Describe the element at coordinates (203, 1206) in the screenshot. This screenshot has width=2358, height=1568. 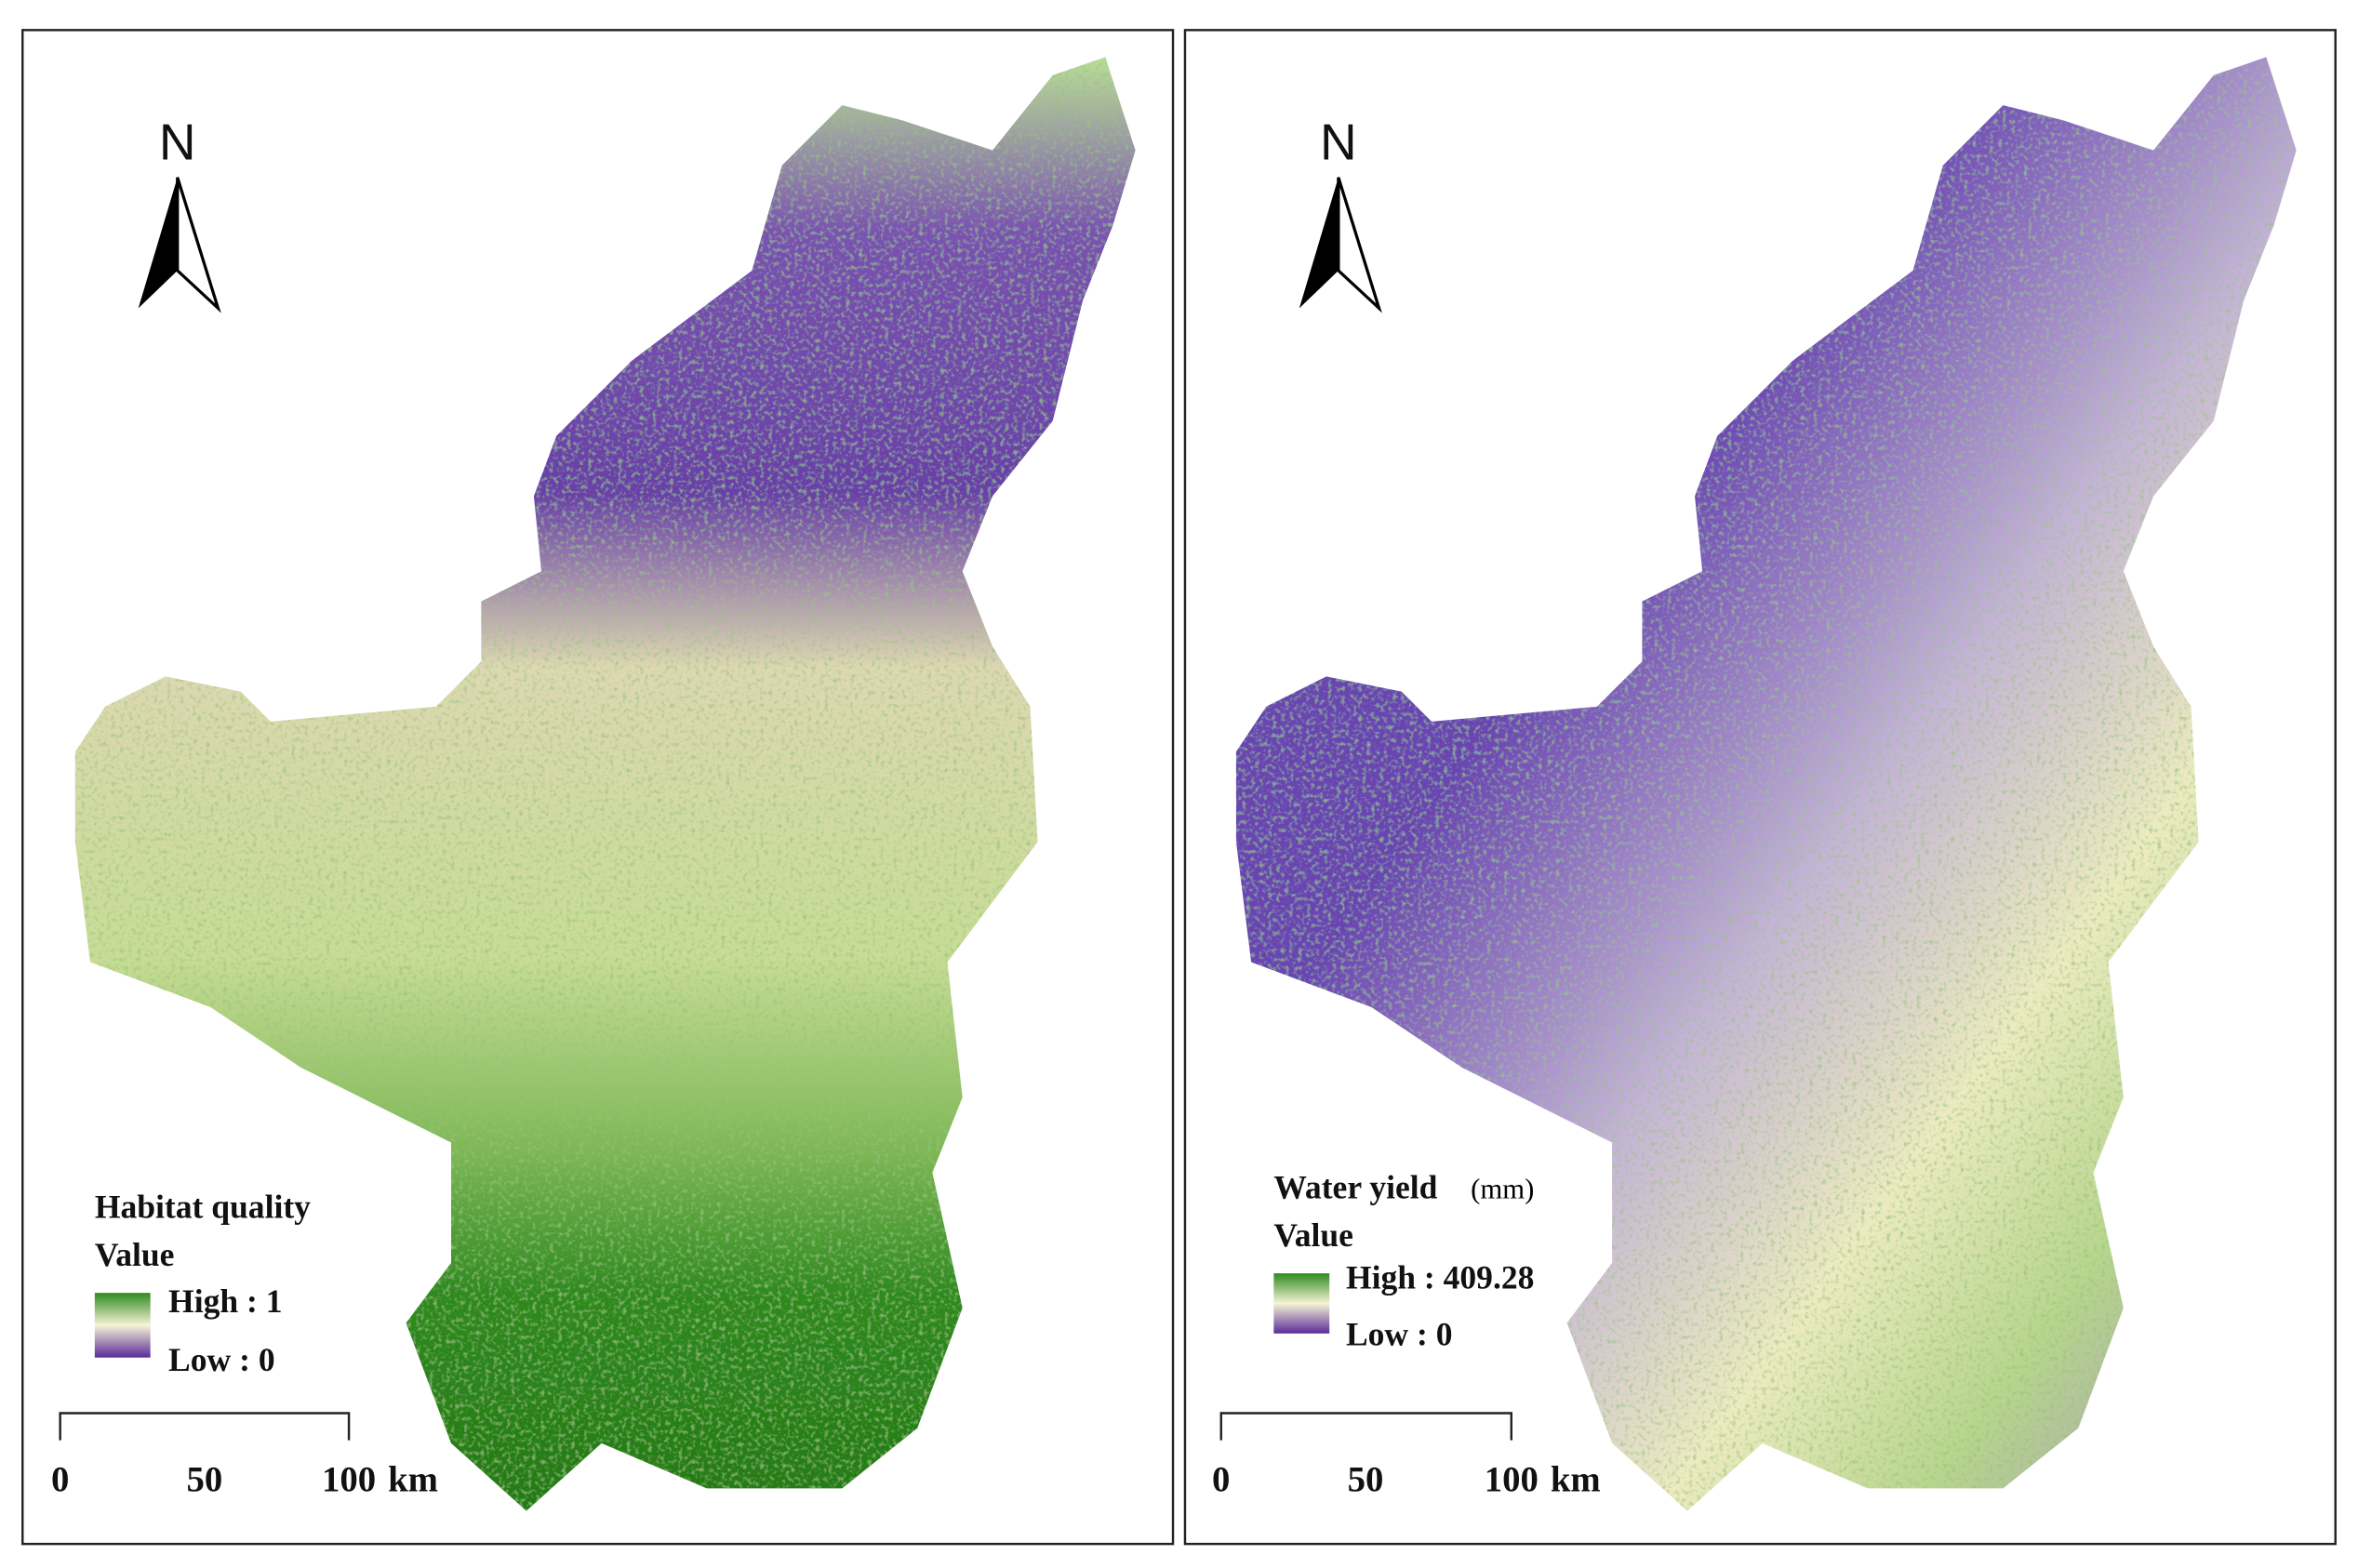
I see `legend-title: Habitat quality` at that location.